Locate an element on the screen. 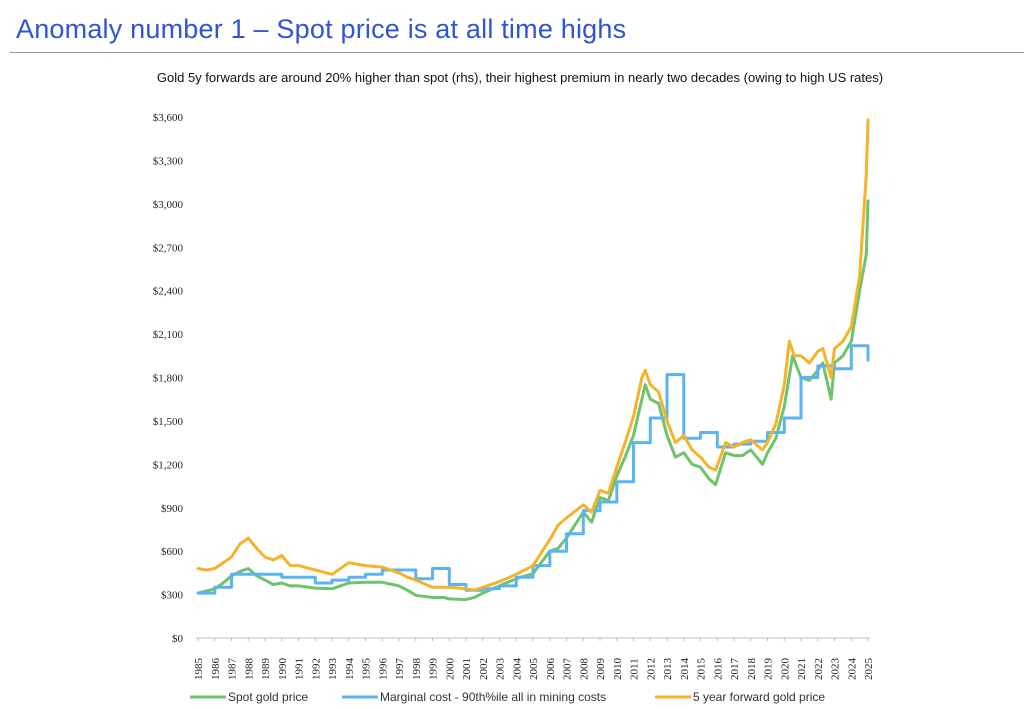  legend-label: Spot gold price is located at coordinates (268, 697).